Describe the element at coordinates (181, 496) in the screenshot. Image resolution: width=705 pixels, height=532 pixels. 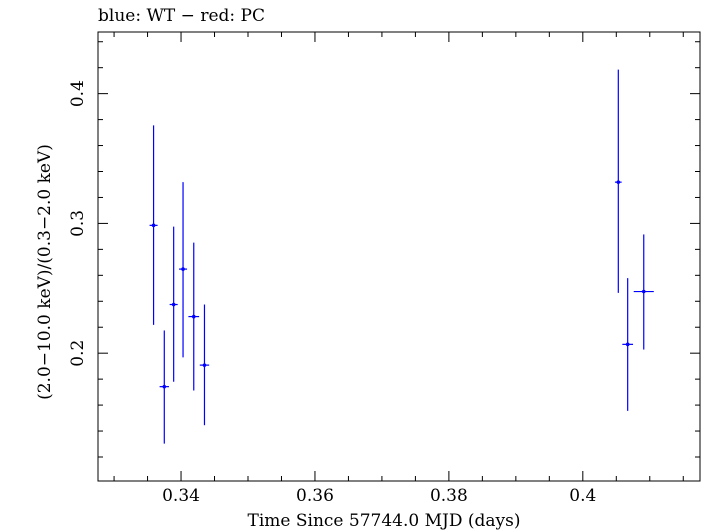
I see `x-tick-label: 0.34` at that location.